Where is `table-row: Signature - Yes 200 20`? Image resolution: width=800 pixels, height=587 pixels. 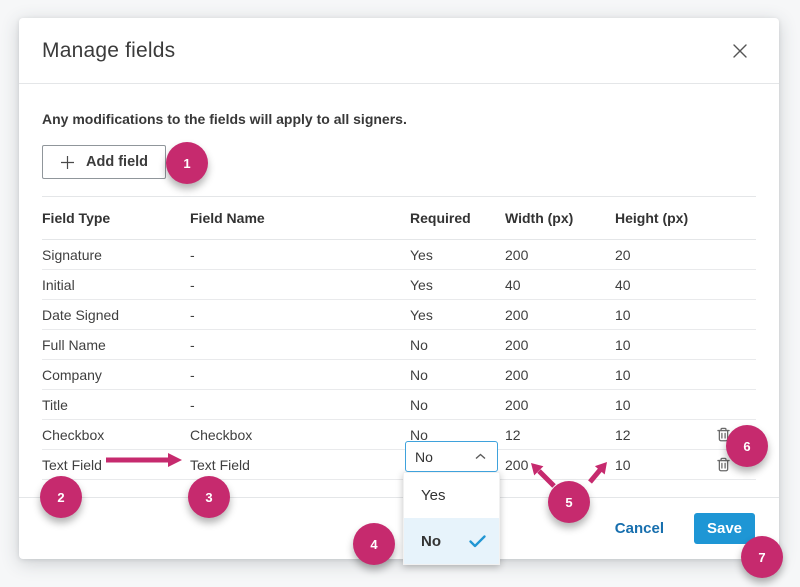
table-row: Signature - Yes 200 20 is located at coordinates (399, 254).